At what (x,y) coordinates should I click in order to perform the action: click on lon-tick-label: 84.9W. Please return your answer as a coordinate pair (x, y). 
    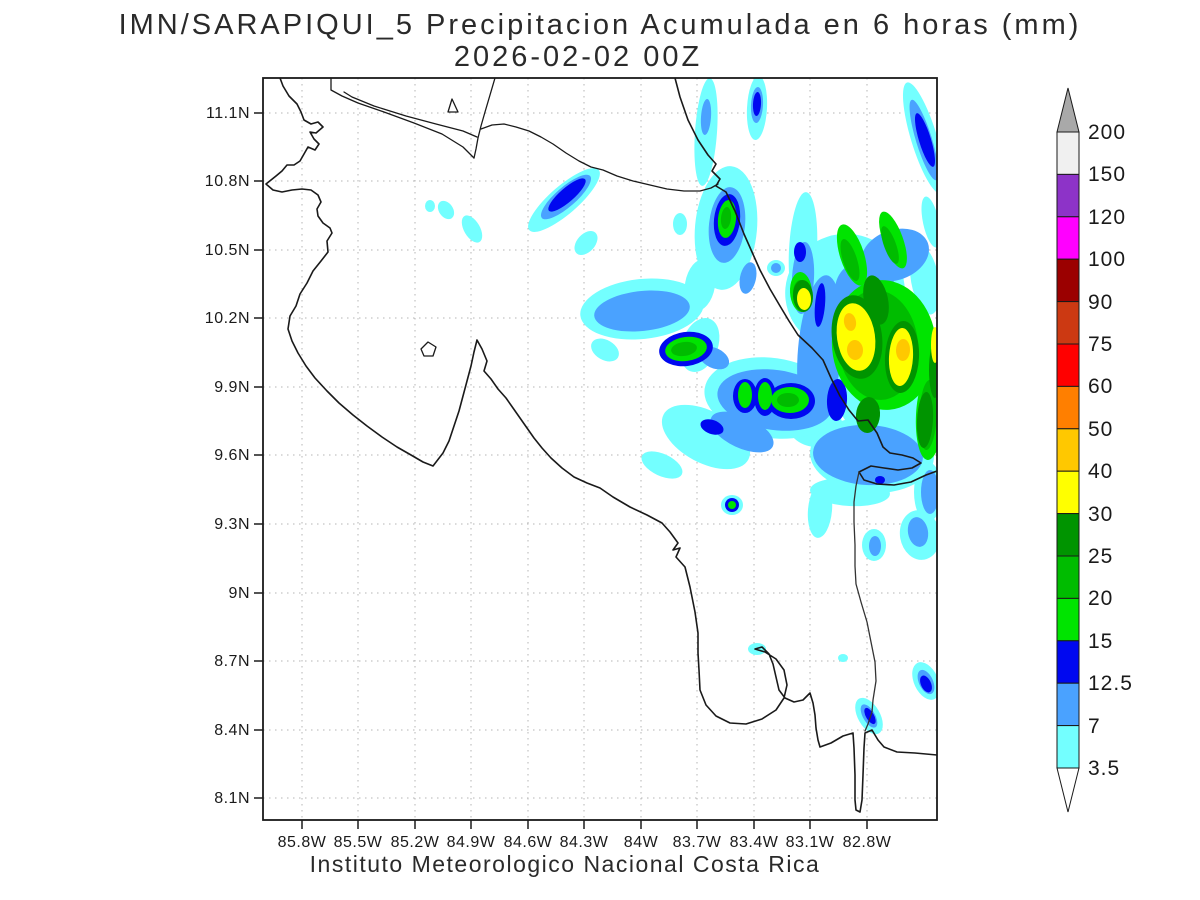
    Looking at the image, I should click on (471, 842).